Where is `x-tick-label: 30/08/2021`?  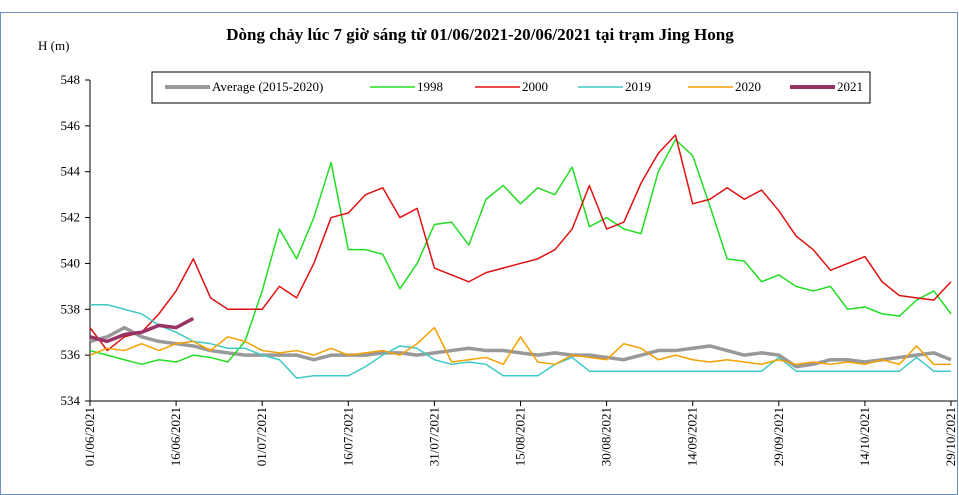 x-tick-label: 30/08/2021 is located at coordinates (606, 436).